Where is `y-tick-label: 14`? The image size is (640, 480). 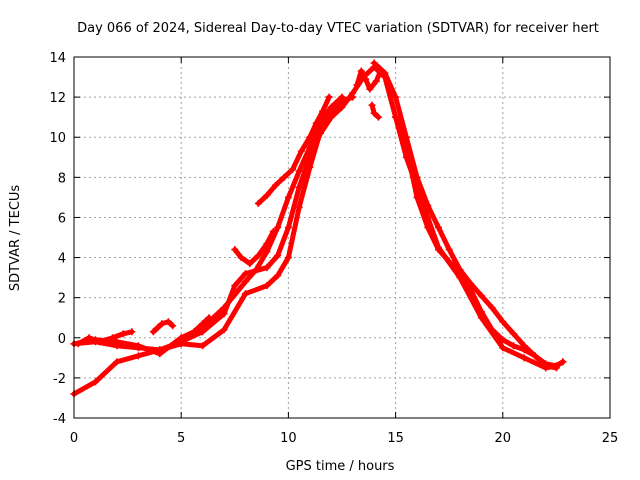 y-tick-label: 14 is located at coordinates (57, 58).